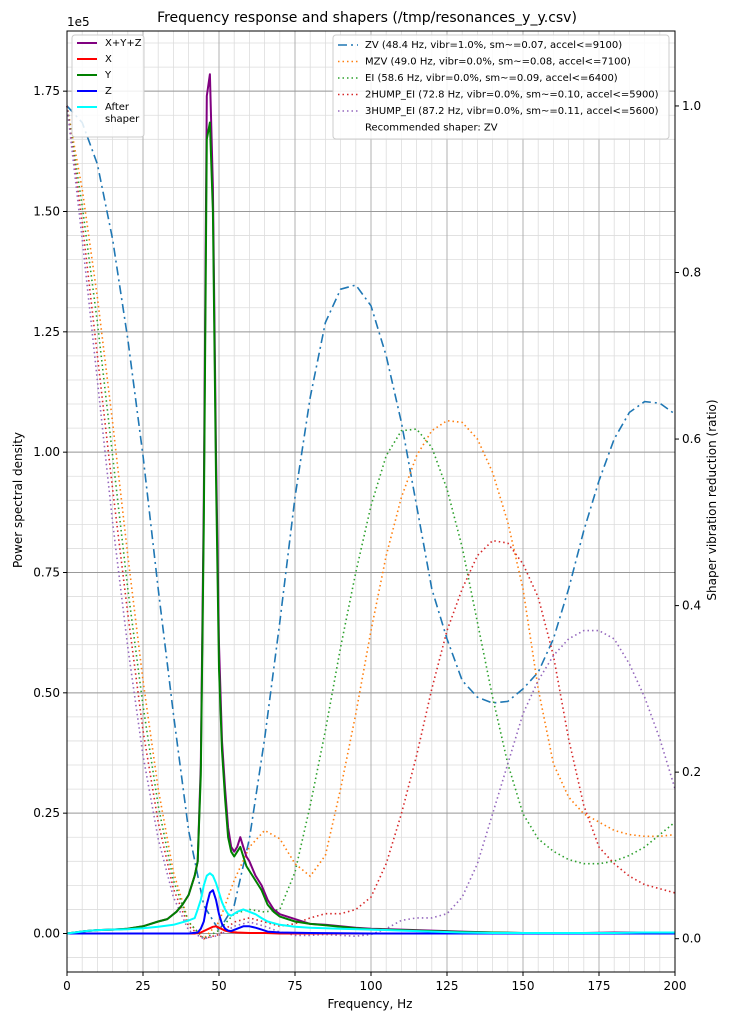 The image size is (733, 1028). Describe the element at coordinates (46, 572) in the screenshot. I see `y-tick-label: 0.75` at that location.